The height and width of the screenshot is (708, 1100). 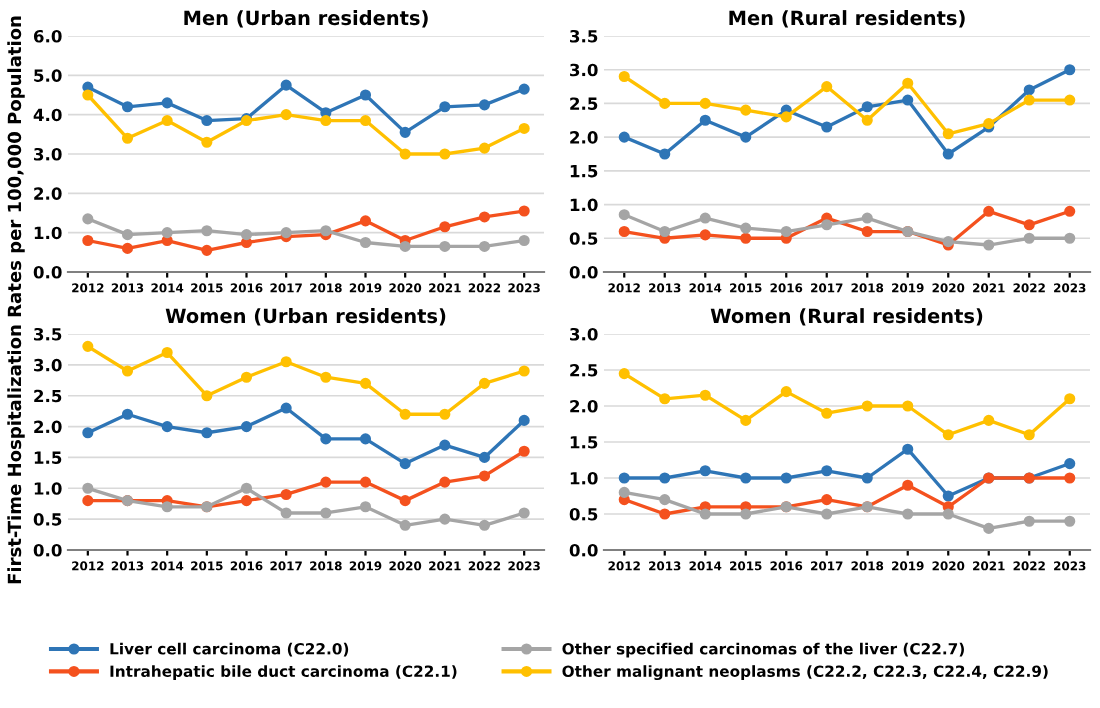 What do you see at coordinates (47, 36) in the screenshot?
I see `y-tick-label: 6.0` at bounding box center [47, 36].